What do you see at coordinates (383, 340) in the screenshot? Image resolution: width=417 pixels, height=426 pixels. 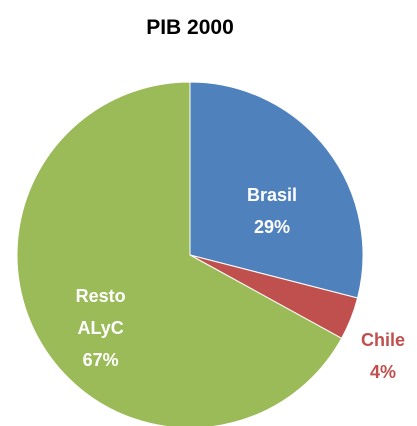 I see `category-label: Chile` at bounding box center [383, 340].